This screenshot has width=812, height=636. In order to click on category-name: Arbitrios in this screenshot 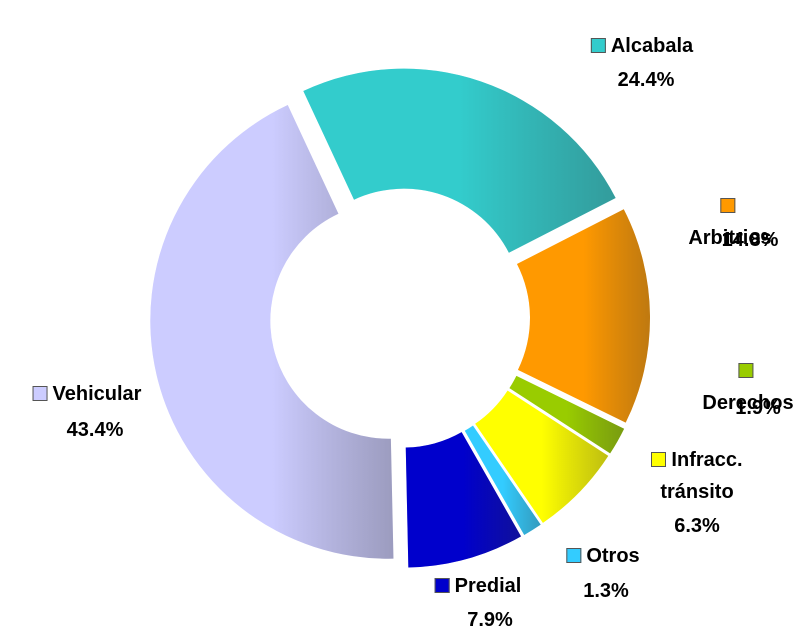, I will do `click(730, 238)`.